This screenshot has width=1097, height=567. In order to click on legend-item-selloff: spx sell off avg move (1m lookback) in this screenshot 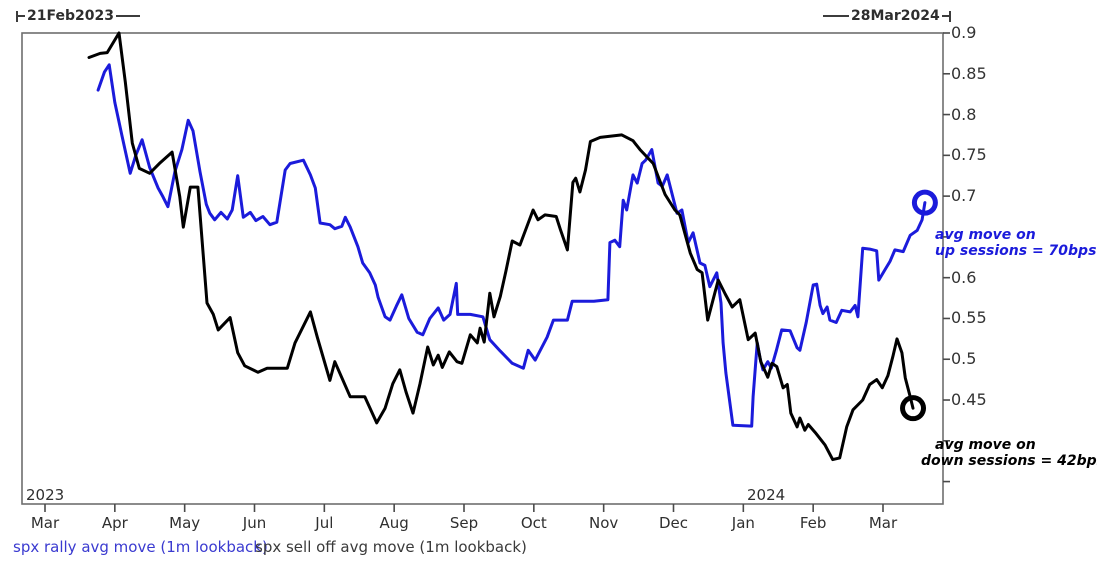, I will do `click(391, 547)`.